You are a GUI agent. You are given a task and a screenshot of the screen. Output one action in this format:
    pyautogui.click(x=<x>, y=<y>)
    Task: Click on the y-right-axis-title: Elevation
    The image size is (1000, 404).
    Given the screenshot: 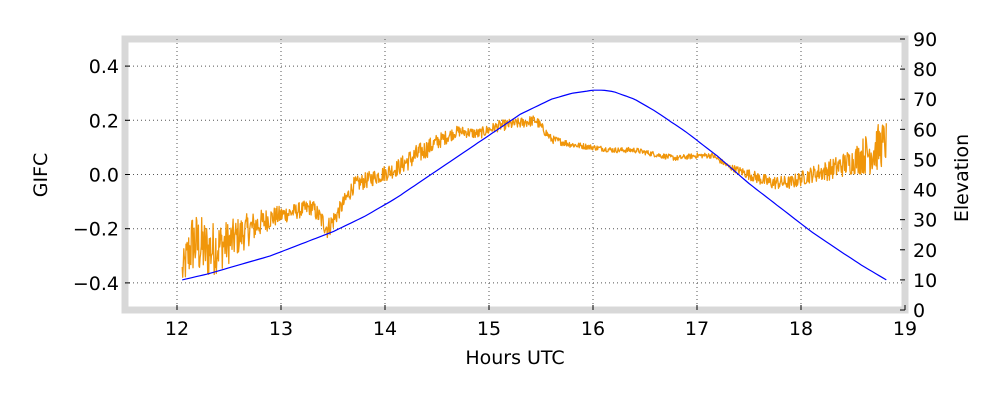 What is the action you would take?
    pyautogui.click(x=962, y=178)
    